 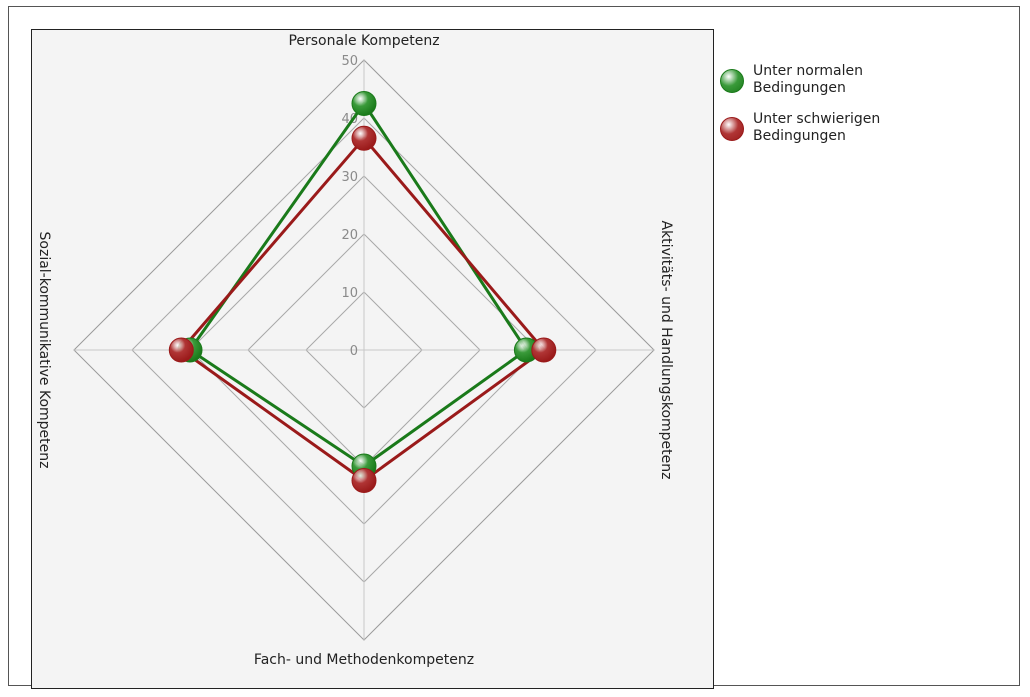 I want to click on legend-marker-difficult, so click(x=732, y=129).